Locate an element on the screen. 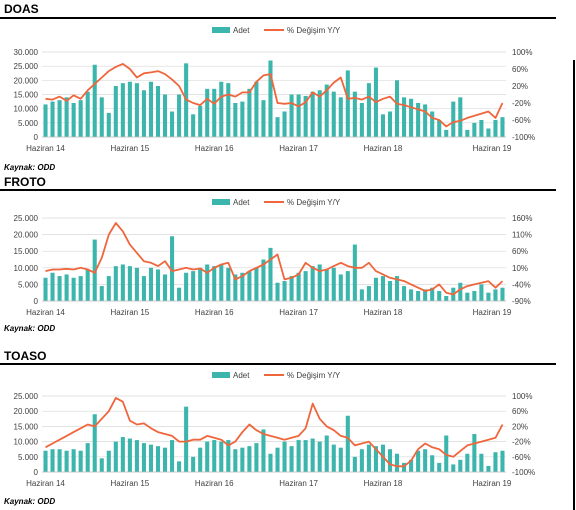 This screenshot has width=576, height=510. y-right-tick-label: -90% is located at coordinates (521, 301).